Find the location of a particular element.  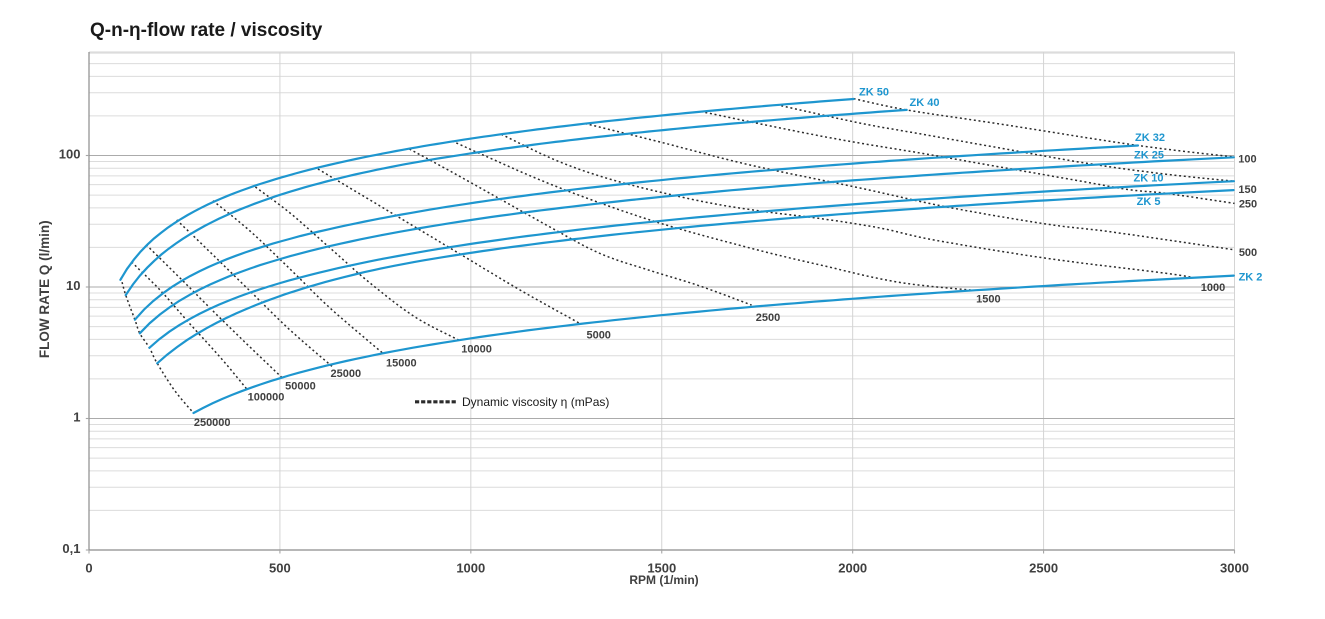

svg-text: 15000 is located at coordinates (401, 363).